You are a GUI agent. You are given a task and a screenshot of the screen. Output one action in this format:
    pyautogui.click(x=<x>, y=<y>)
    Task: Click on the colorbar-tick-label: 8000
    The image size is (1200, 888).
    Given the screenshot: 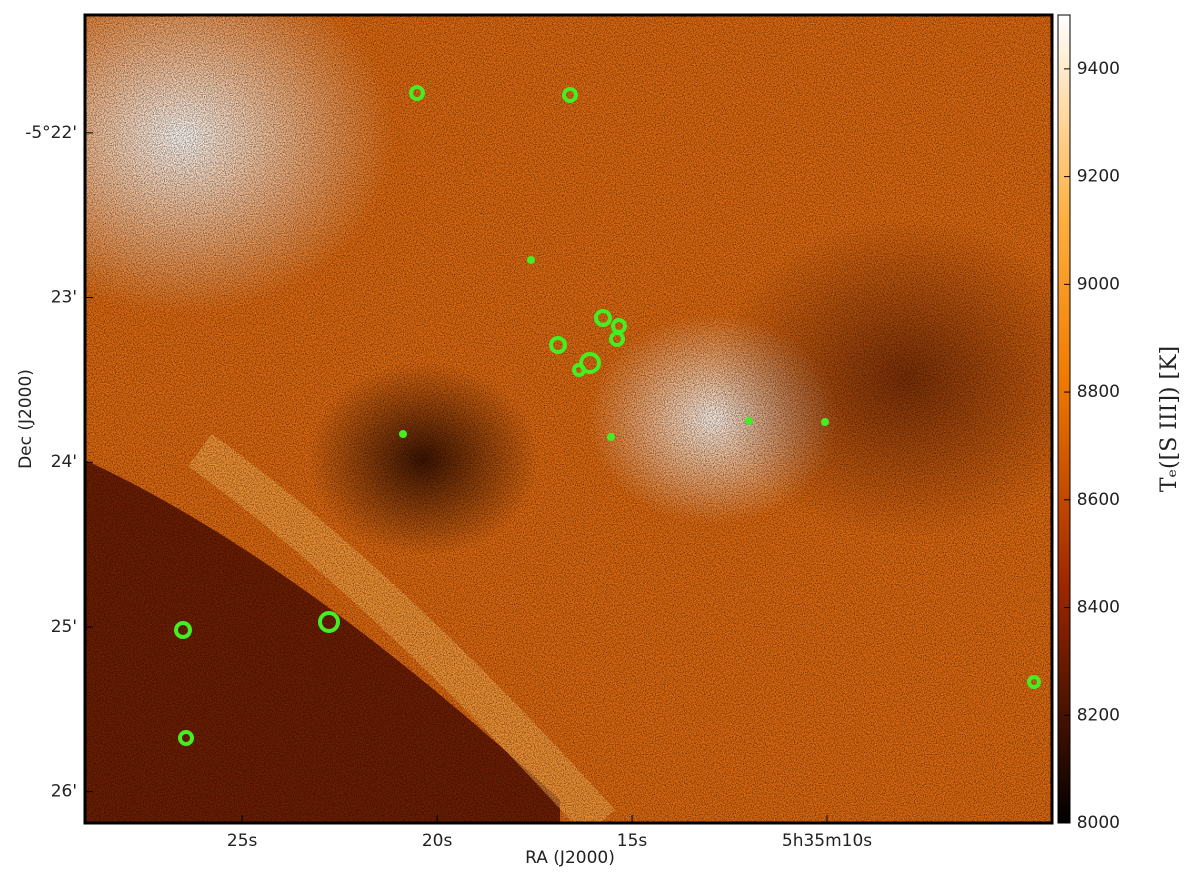 What is the action you would take?
    pyautogui.click(x=1098, y=823)
    